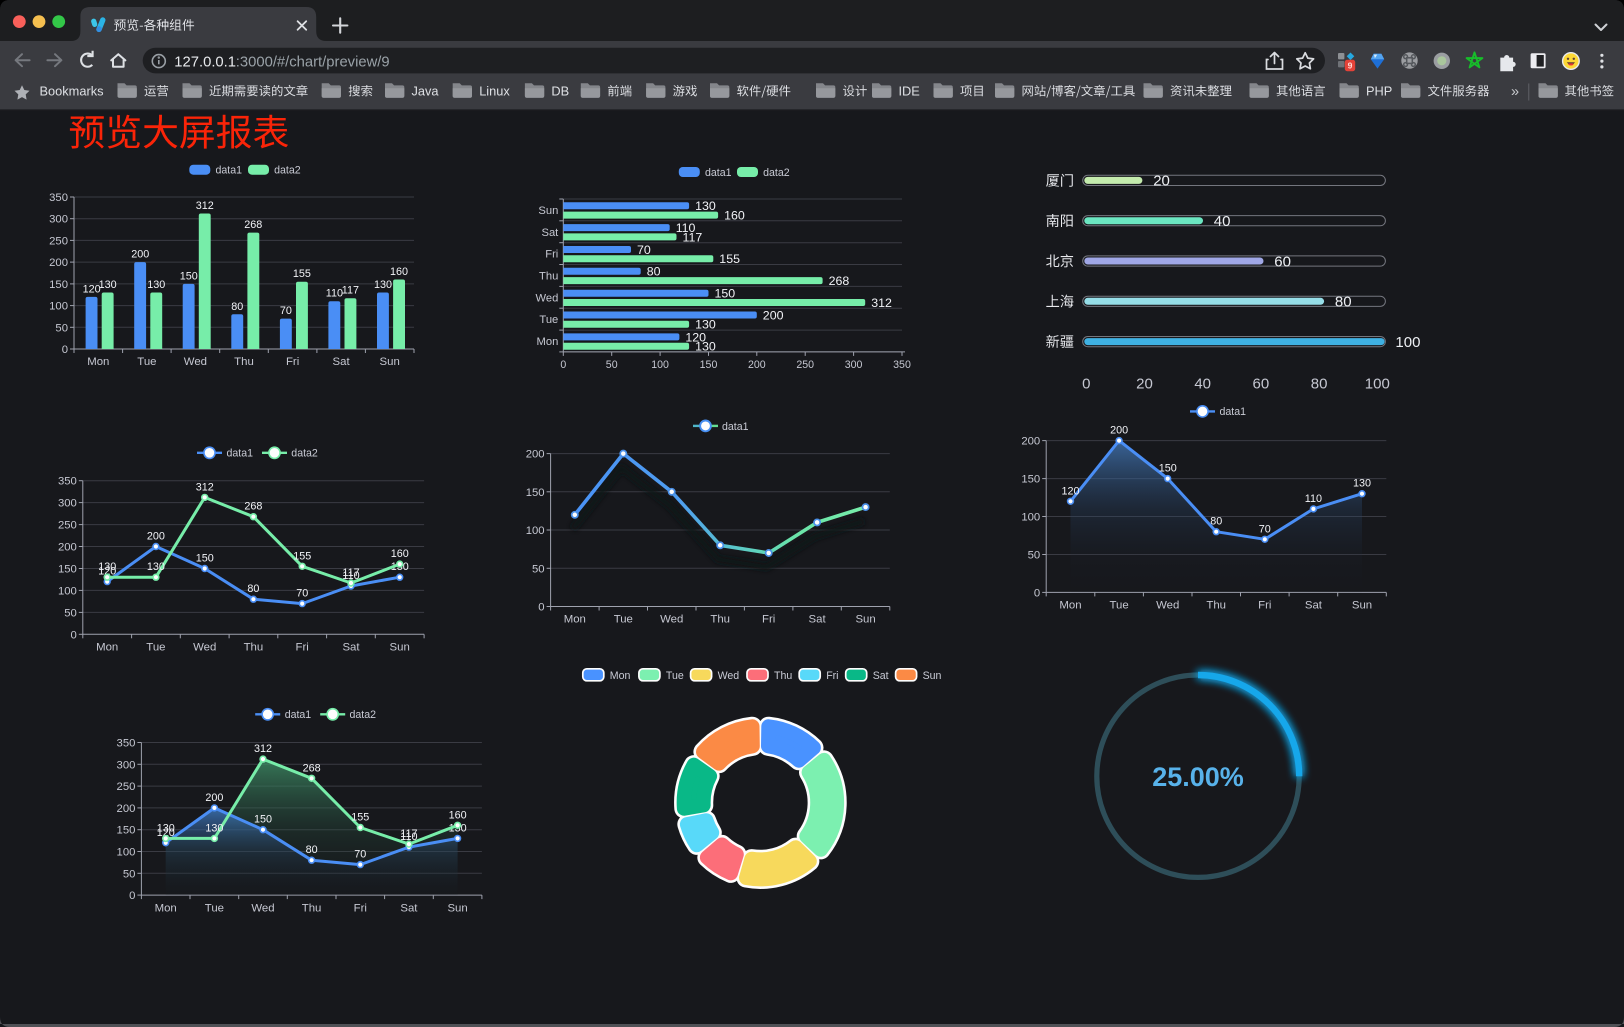  I want to click on svg-text: 40, so click(1202, 383).